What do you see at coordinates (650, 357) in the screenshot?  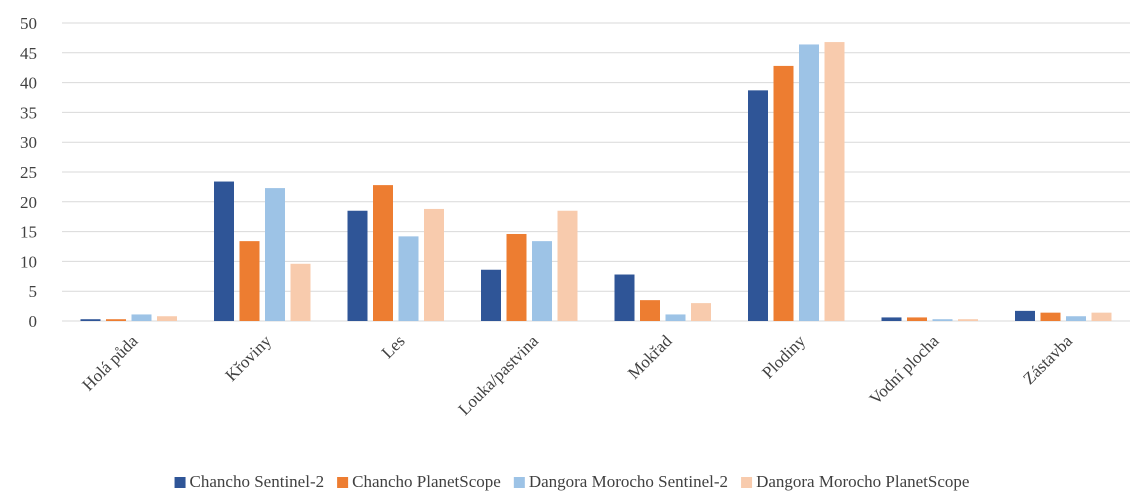 I see `x-tick-label: Mokřad` at bounding box center [650, 357].